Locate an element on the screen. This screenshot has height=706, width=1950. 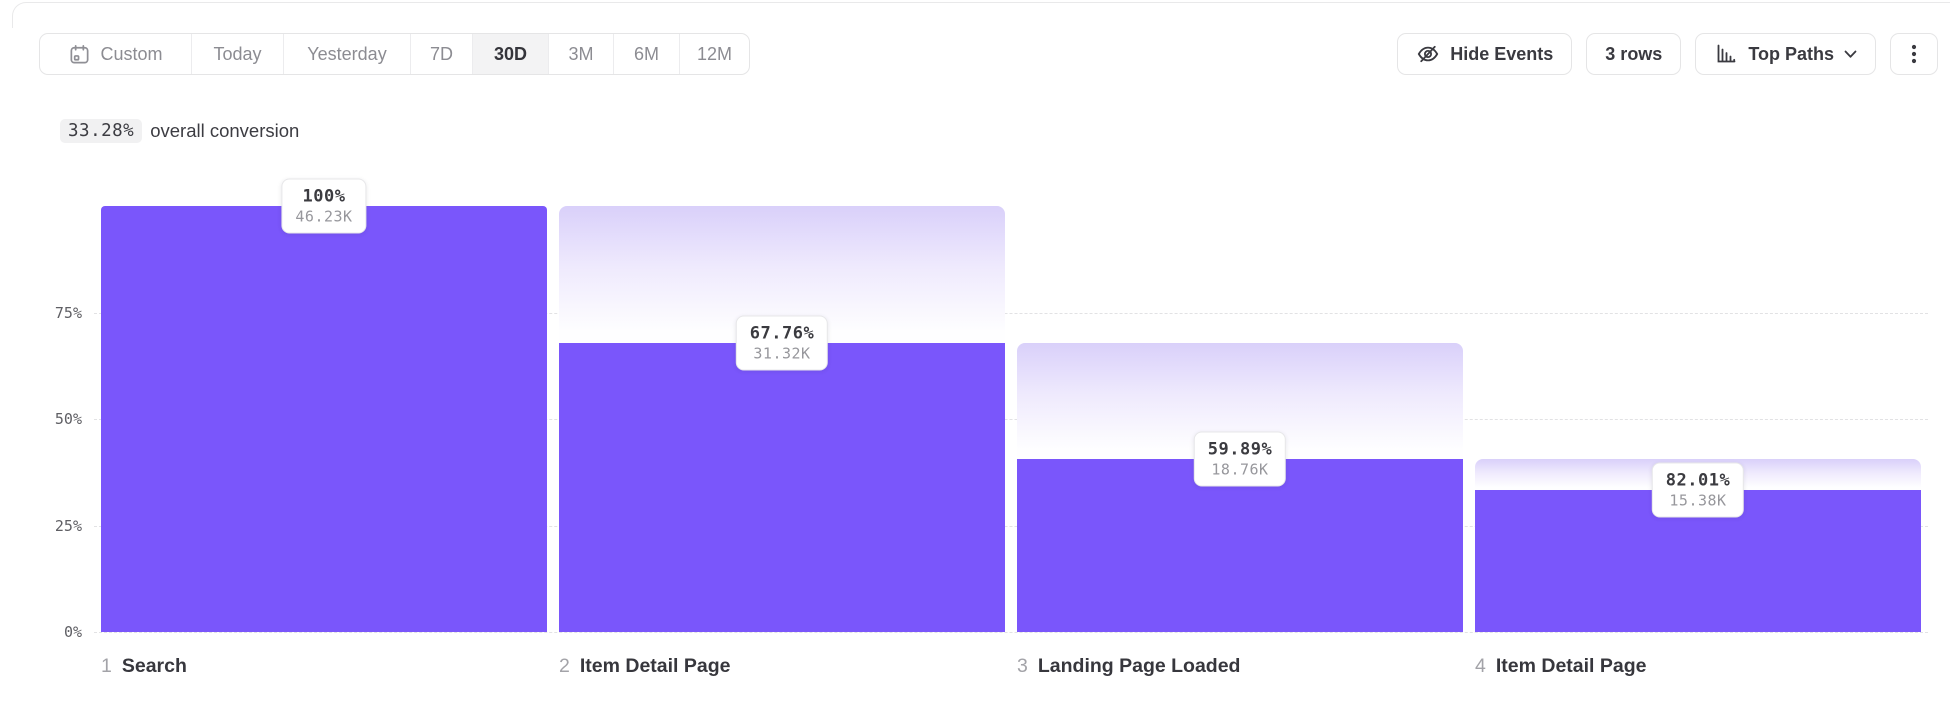
step-number: 1 is located at coordinates (106, 666).